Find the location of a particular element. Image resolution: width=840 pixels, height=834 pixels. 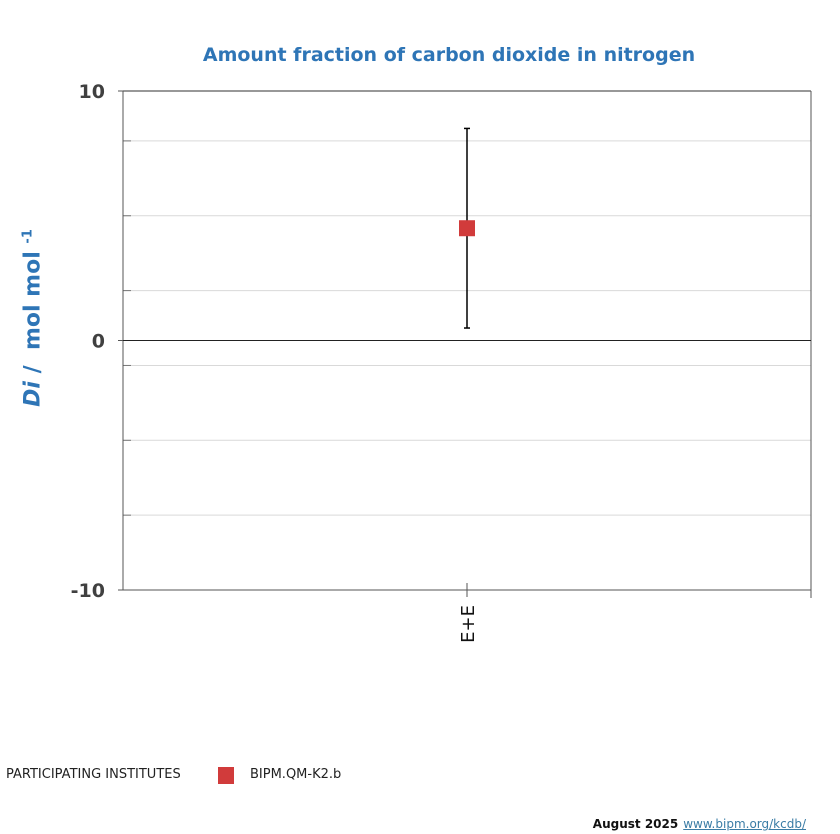

footer: August 2025 www.bipm.org/kcdb/ is located at coordinates (699, 824).